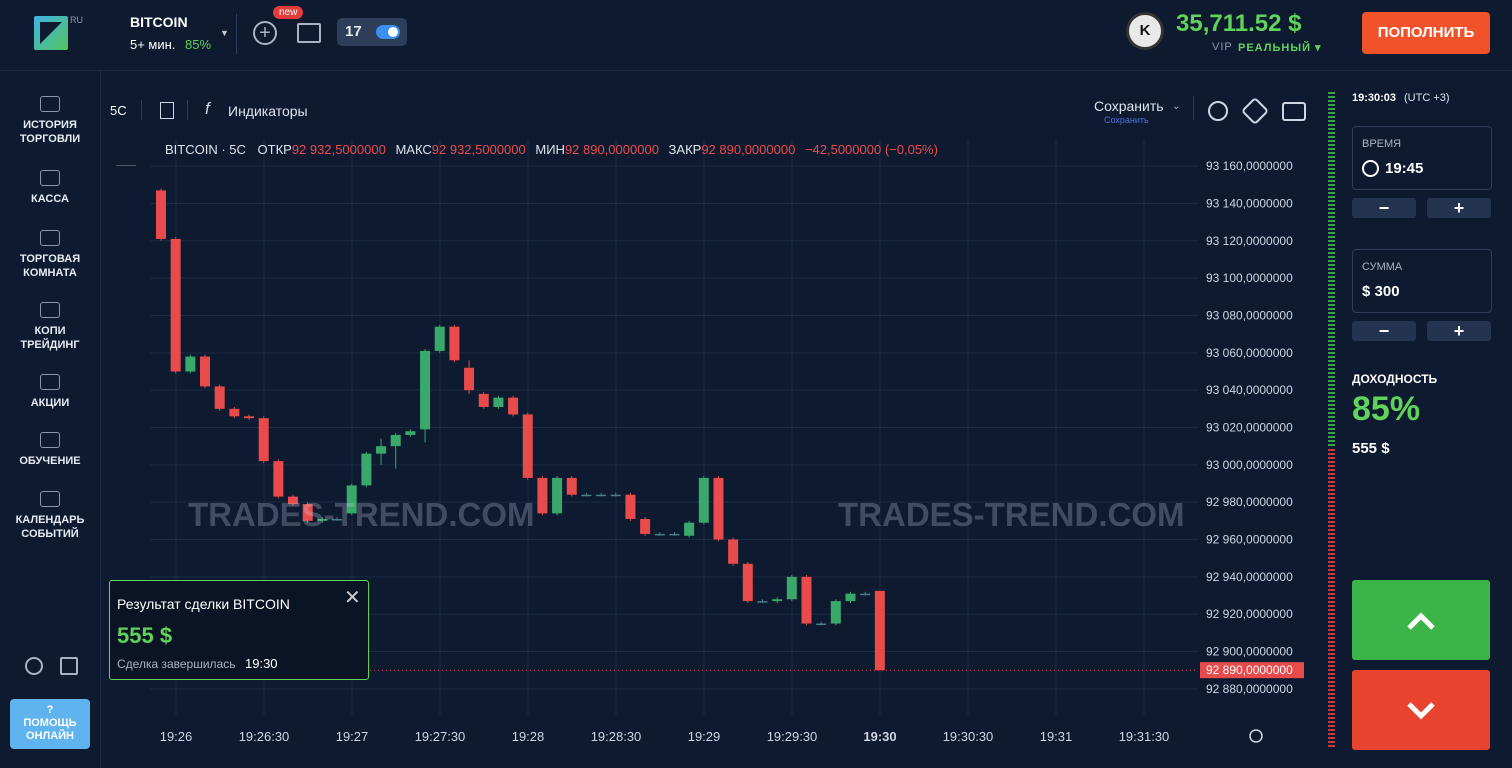 The width and height of the screenshot is (1512, 768). What do you see at coordinates (611, 149) in the screenshot?
I see `legend-value: 92 890,0000000` at bounding box center [611, 149].